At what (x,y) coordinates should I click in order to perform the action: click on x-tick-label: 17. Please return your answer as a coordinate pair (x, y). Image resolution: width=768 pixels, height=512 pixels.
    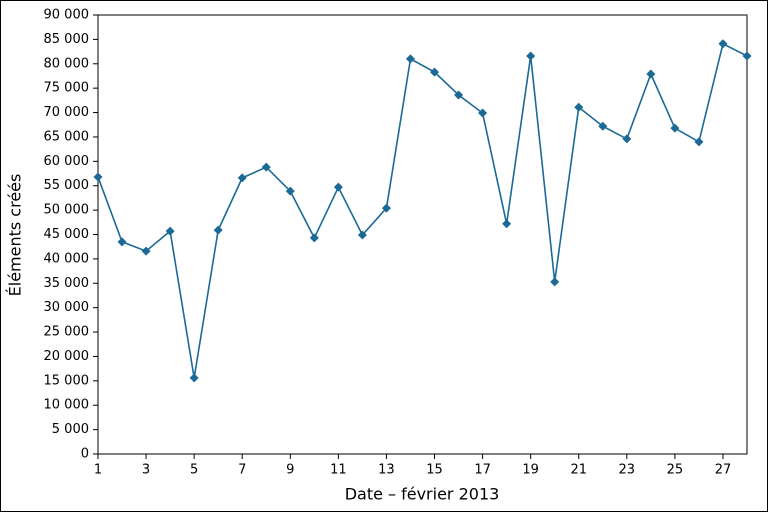
    Looking at the image, I should click on (482, 470).